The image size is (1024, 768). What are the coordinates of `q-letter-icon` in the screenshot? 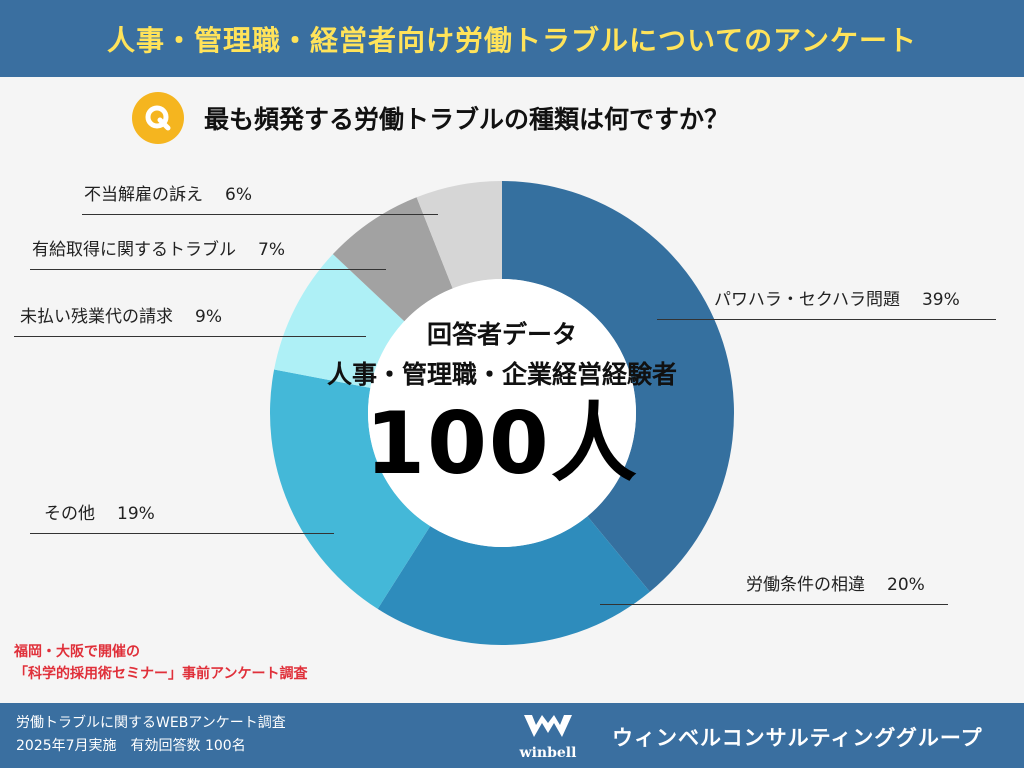 It's located at (158, 118).